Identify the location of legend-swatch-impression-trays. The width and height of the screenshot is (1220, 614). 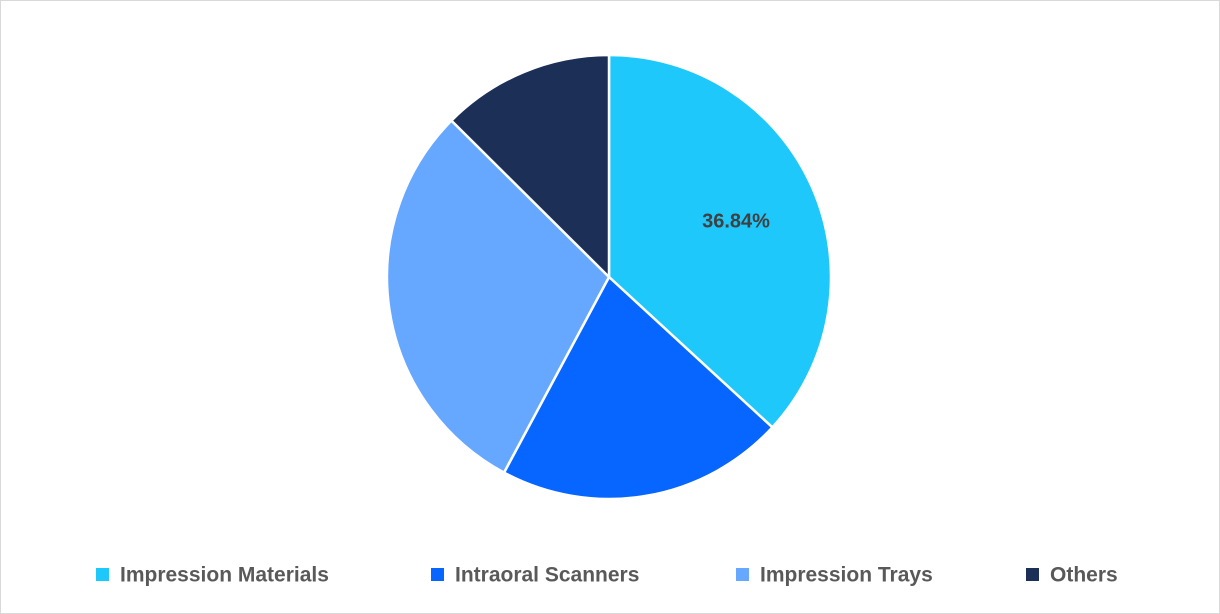
(742, 574).